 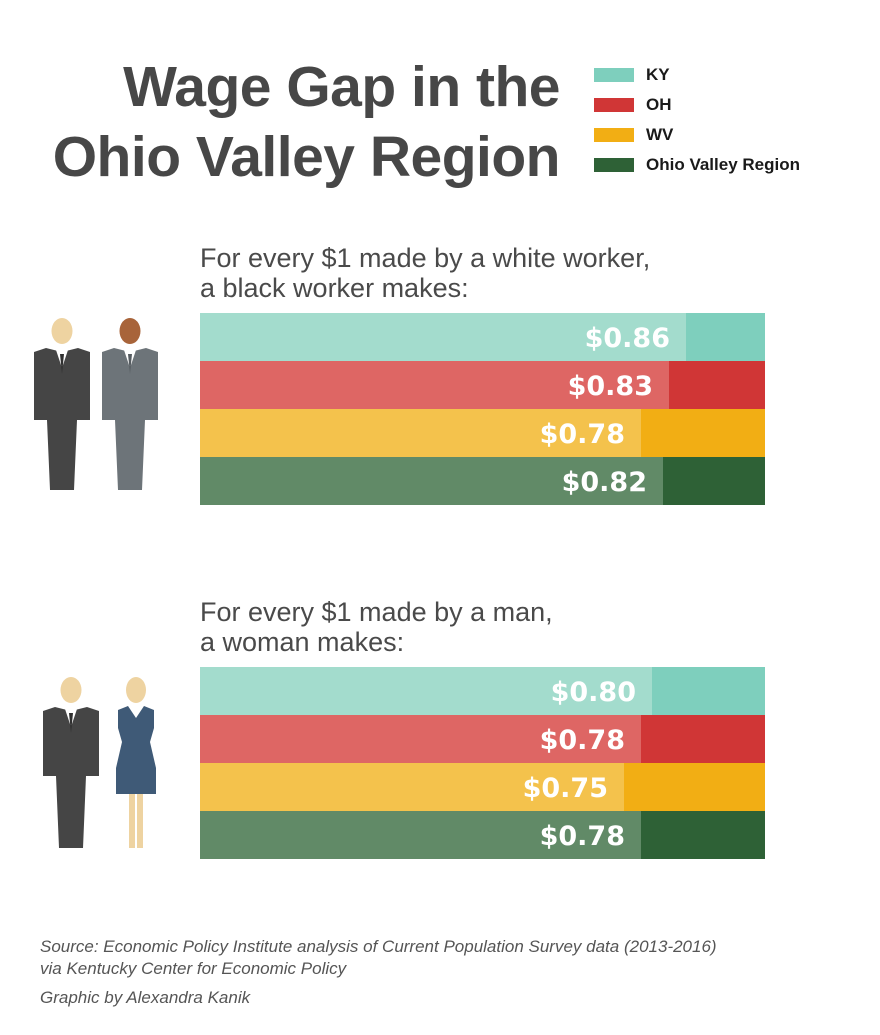 I want to click on title-line-1: Wage Gap in the, so click(x=341, y=87).